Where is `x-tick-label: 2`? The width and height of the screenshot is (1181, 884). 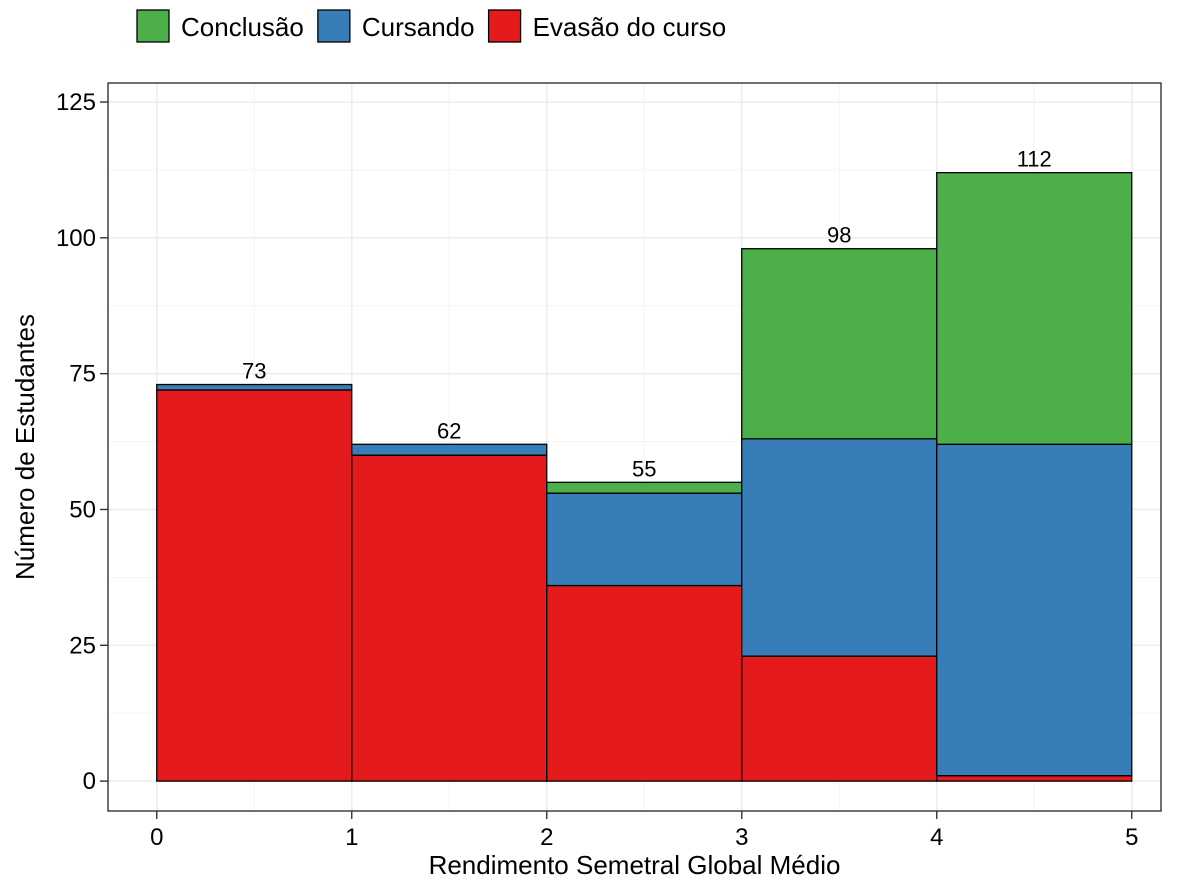
x-tick-label: 2 is located at coordinates (546, 837).